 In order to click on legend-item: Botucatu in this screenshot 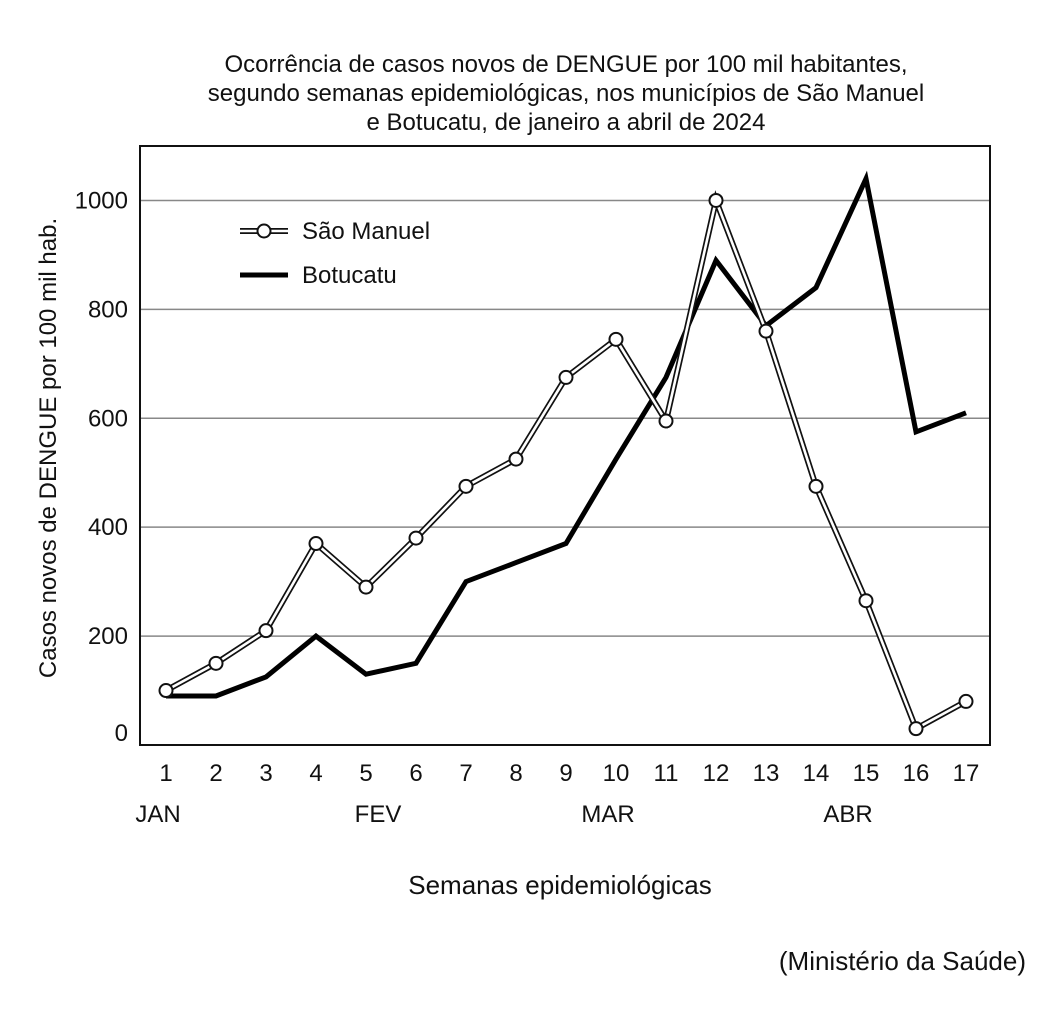, I will do `click(318, 275)`.